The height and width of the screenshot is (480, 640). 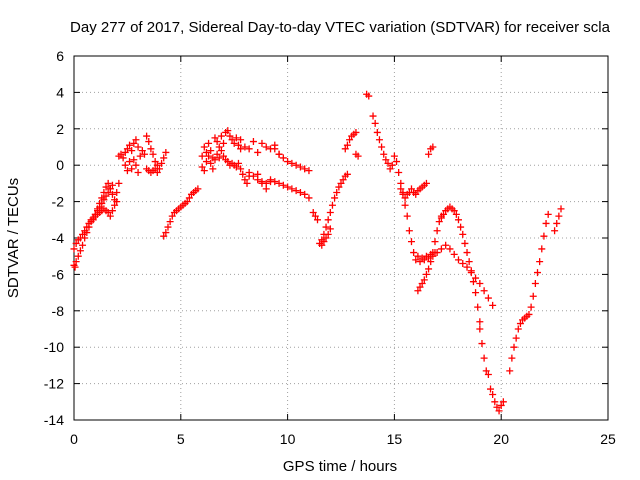 What do you see at coordinates (58, 274) in the screenshot?
I see `y-tick-label: -6` at bounding box center [58, 274].